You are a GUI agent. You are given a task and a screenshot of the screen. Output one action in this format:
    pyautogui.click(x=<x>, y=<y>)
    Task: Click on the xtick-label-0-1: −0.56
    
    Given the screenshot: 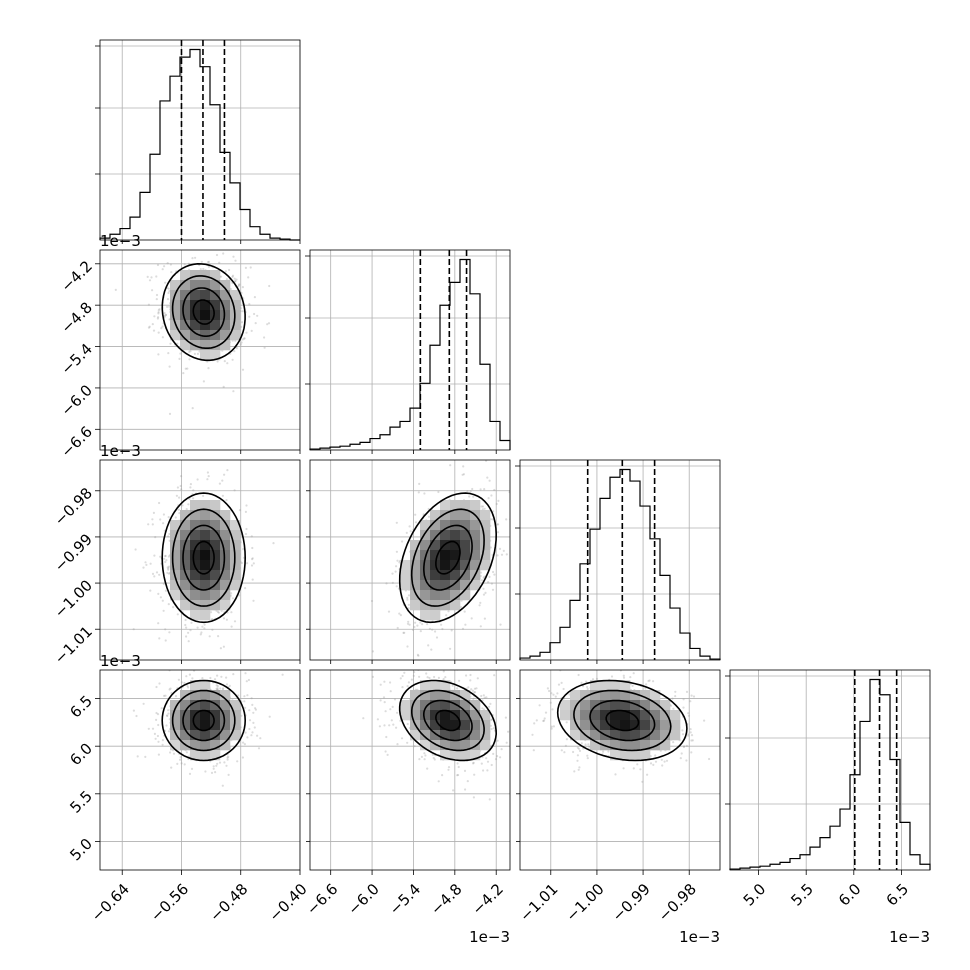 What is the action you would take?
    pyautogui.click(x=169, y=902)
    